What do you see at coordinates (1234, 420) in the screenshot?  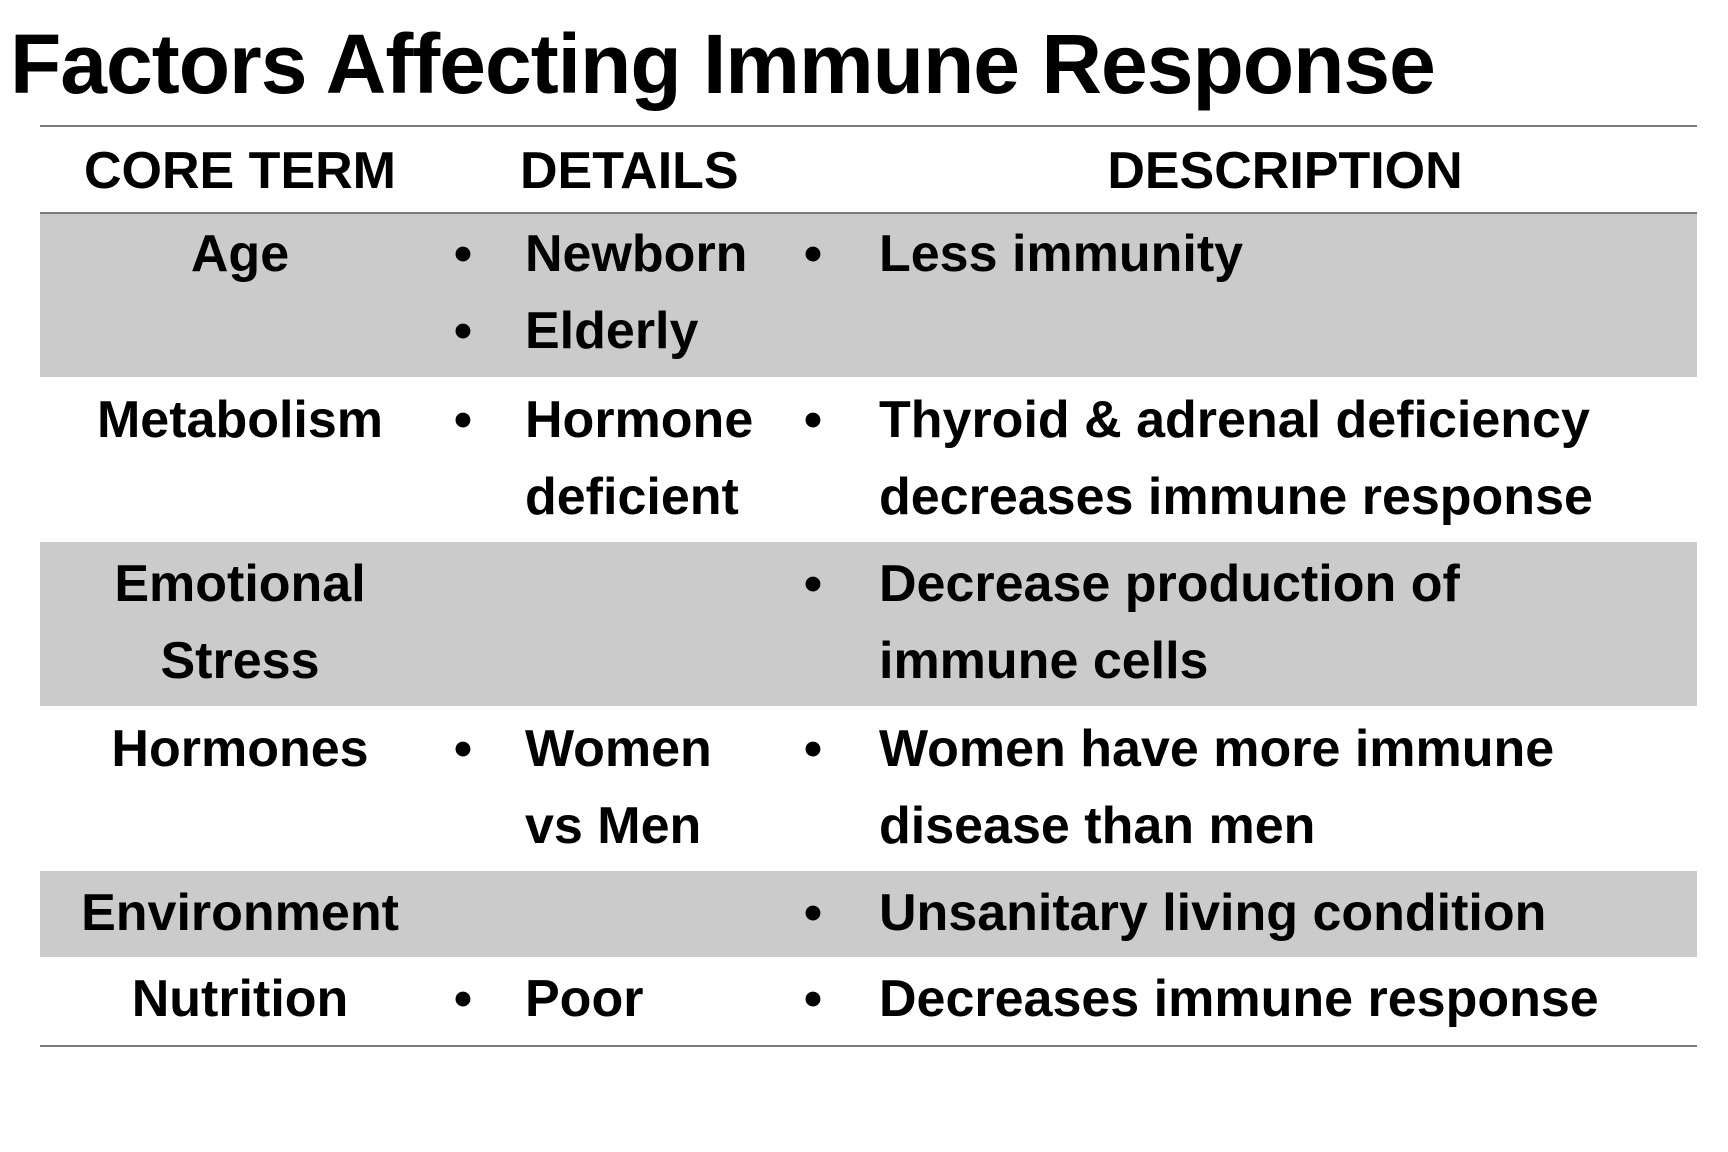 I see `description-text: Thyroid & adrenal deficiency` at bounding box center [1234, 420].